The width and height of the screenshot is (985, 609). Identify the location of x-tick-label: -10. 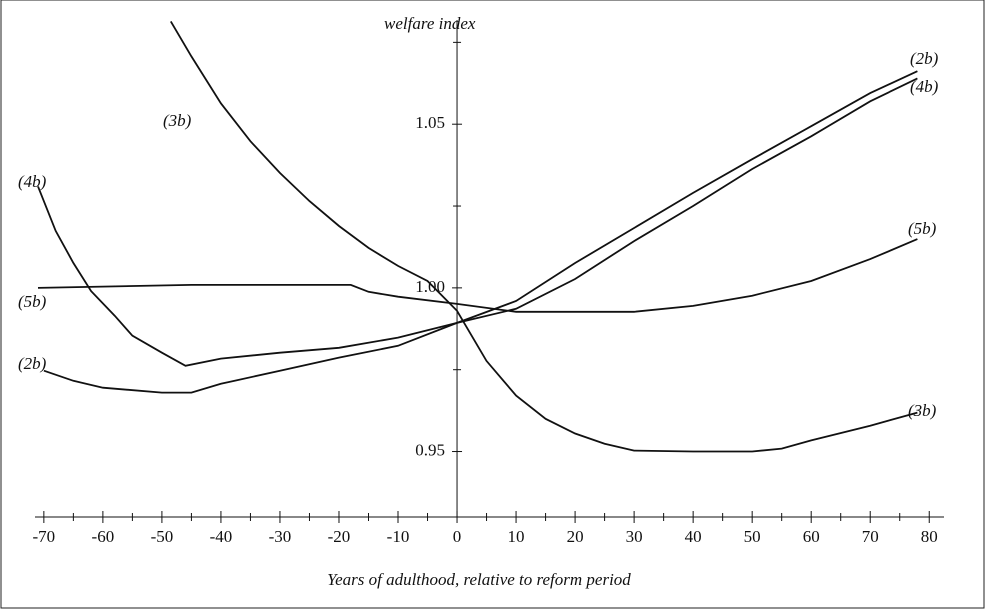
(398, 536).